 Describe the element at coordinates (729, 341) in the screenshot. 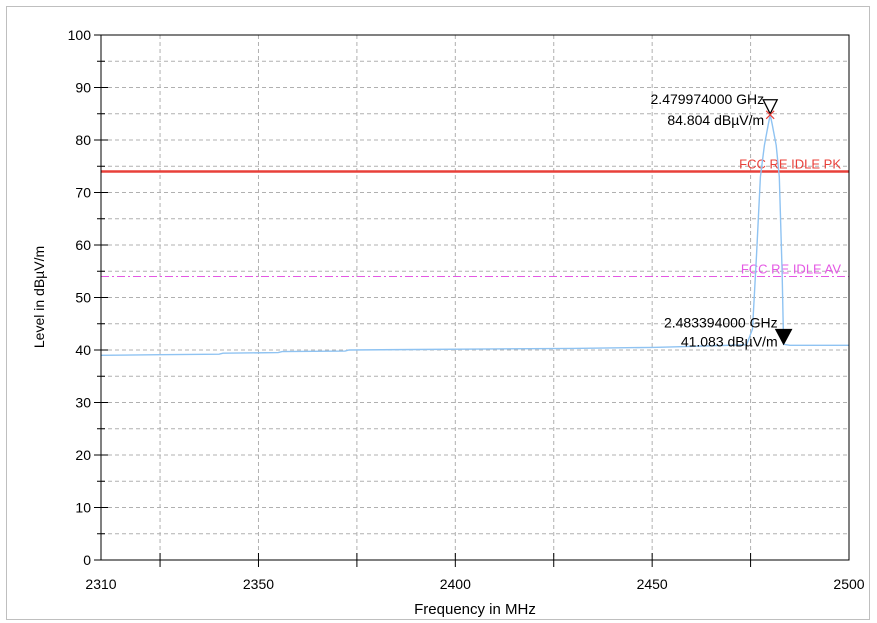

I see `marker-level-label: 41.083 dBµV/m` at that location.